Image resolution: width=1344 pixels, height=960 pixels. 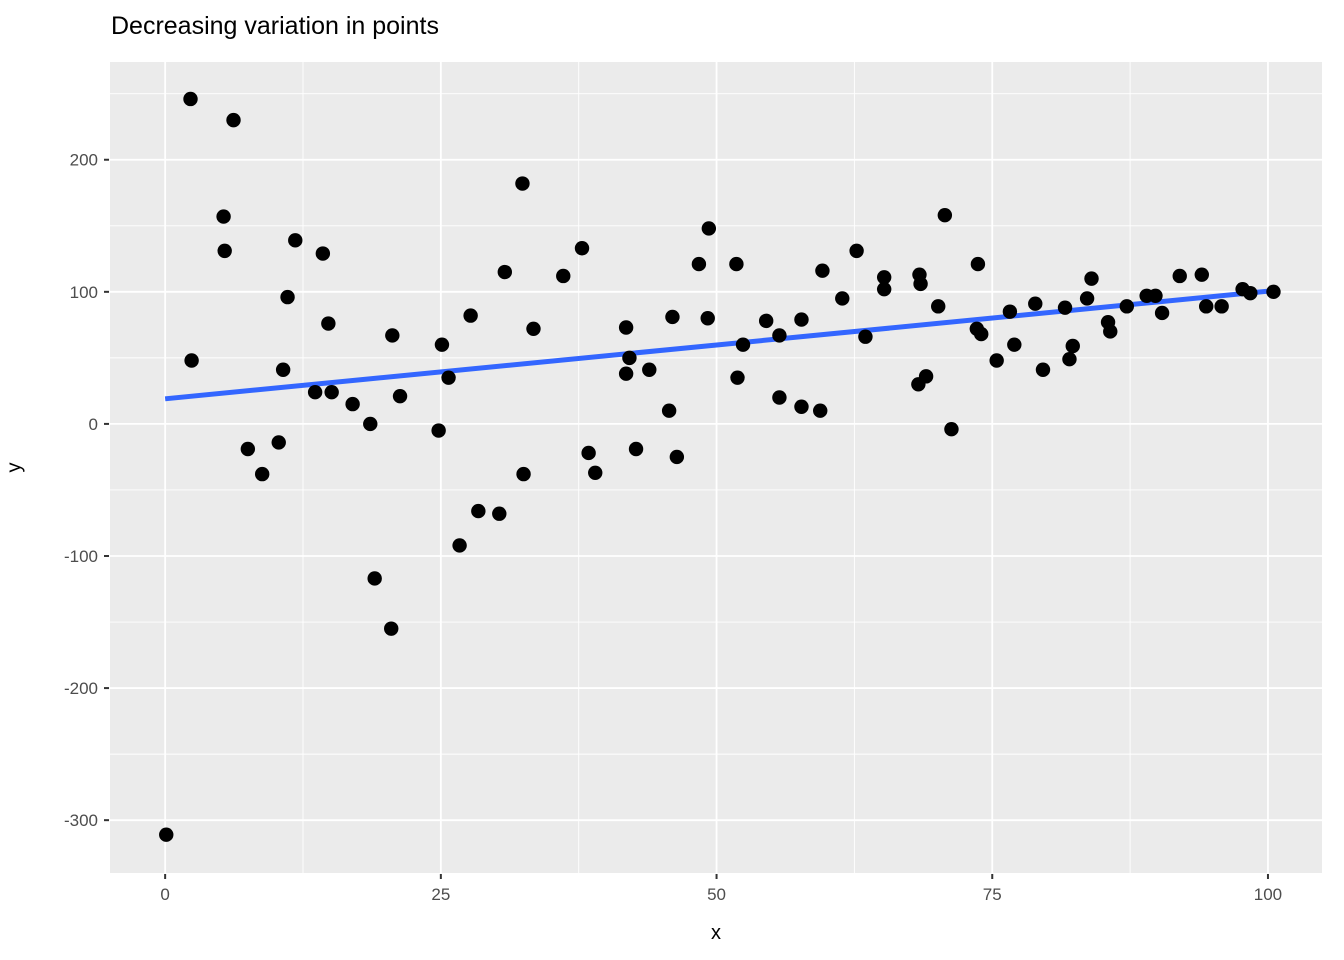 I want to click on trend-line-layer, so click(x=719, y=345).